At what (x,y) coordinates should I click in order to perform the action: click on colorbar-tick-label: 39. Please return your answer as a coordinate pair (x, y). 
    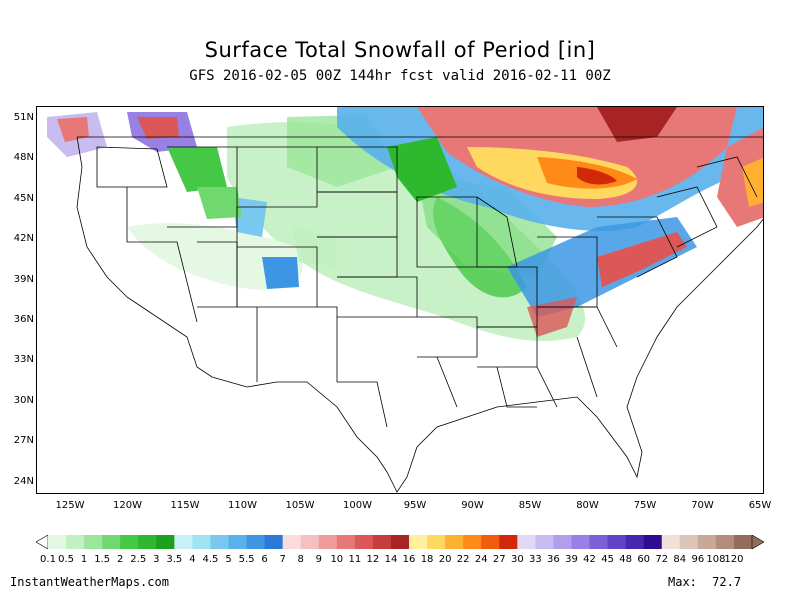
    Looking at the image, I should click on (571, 559).